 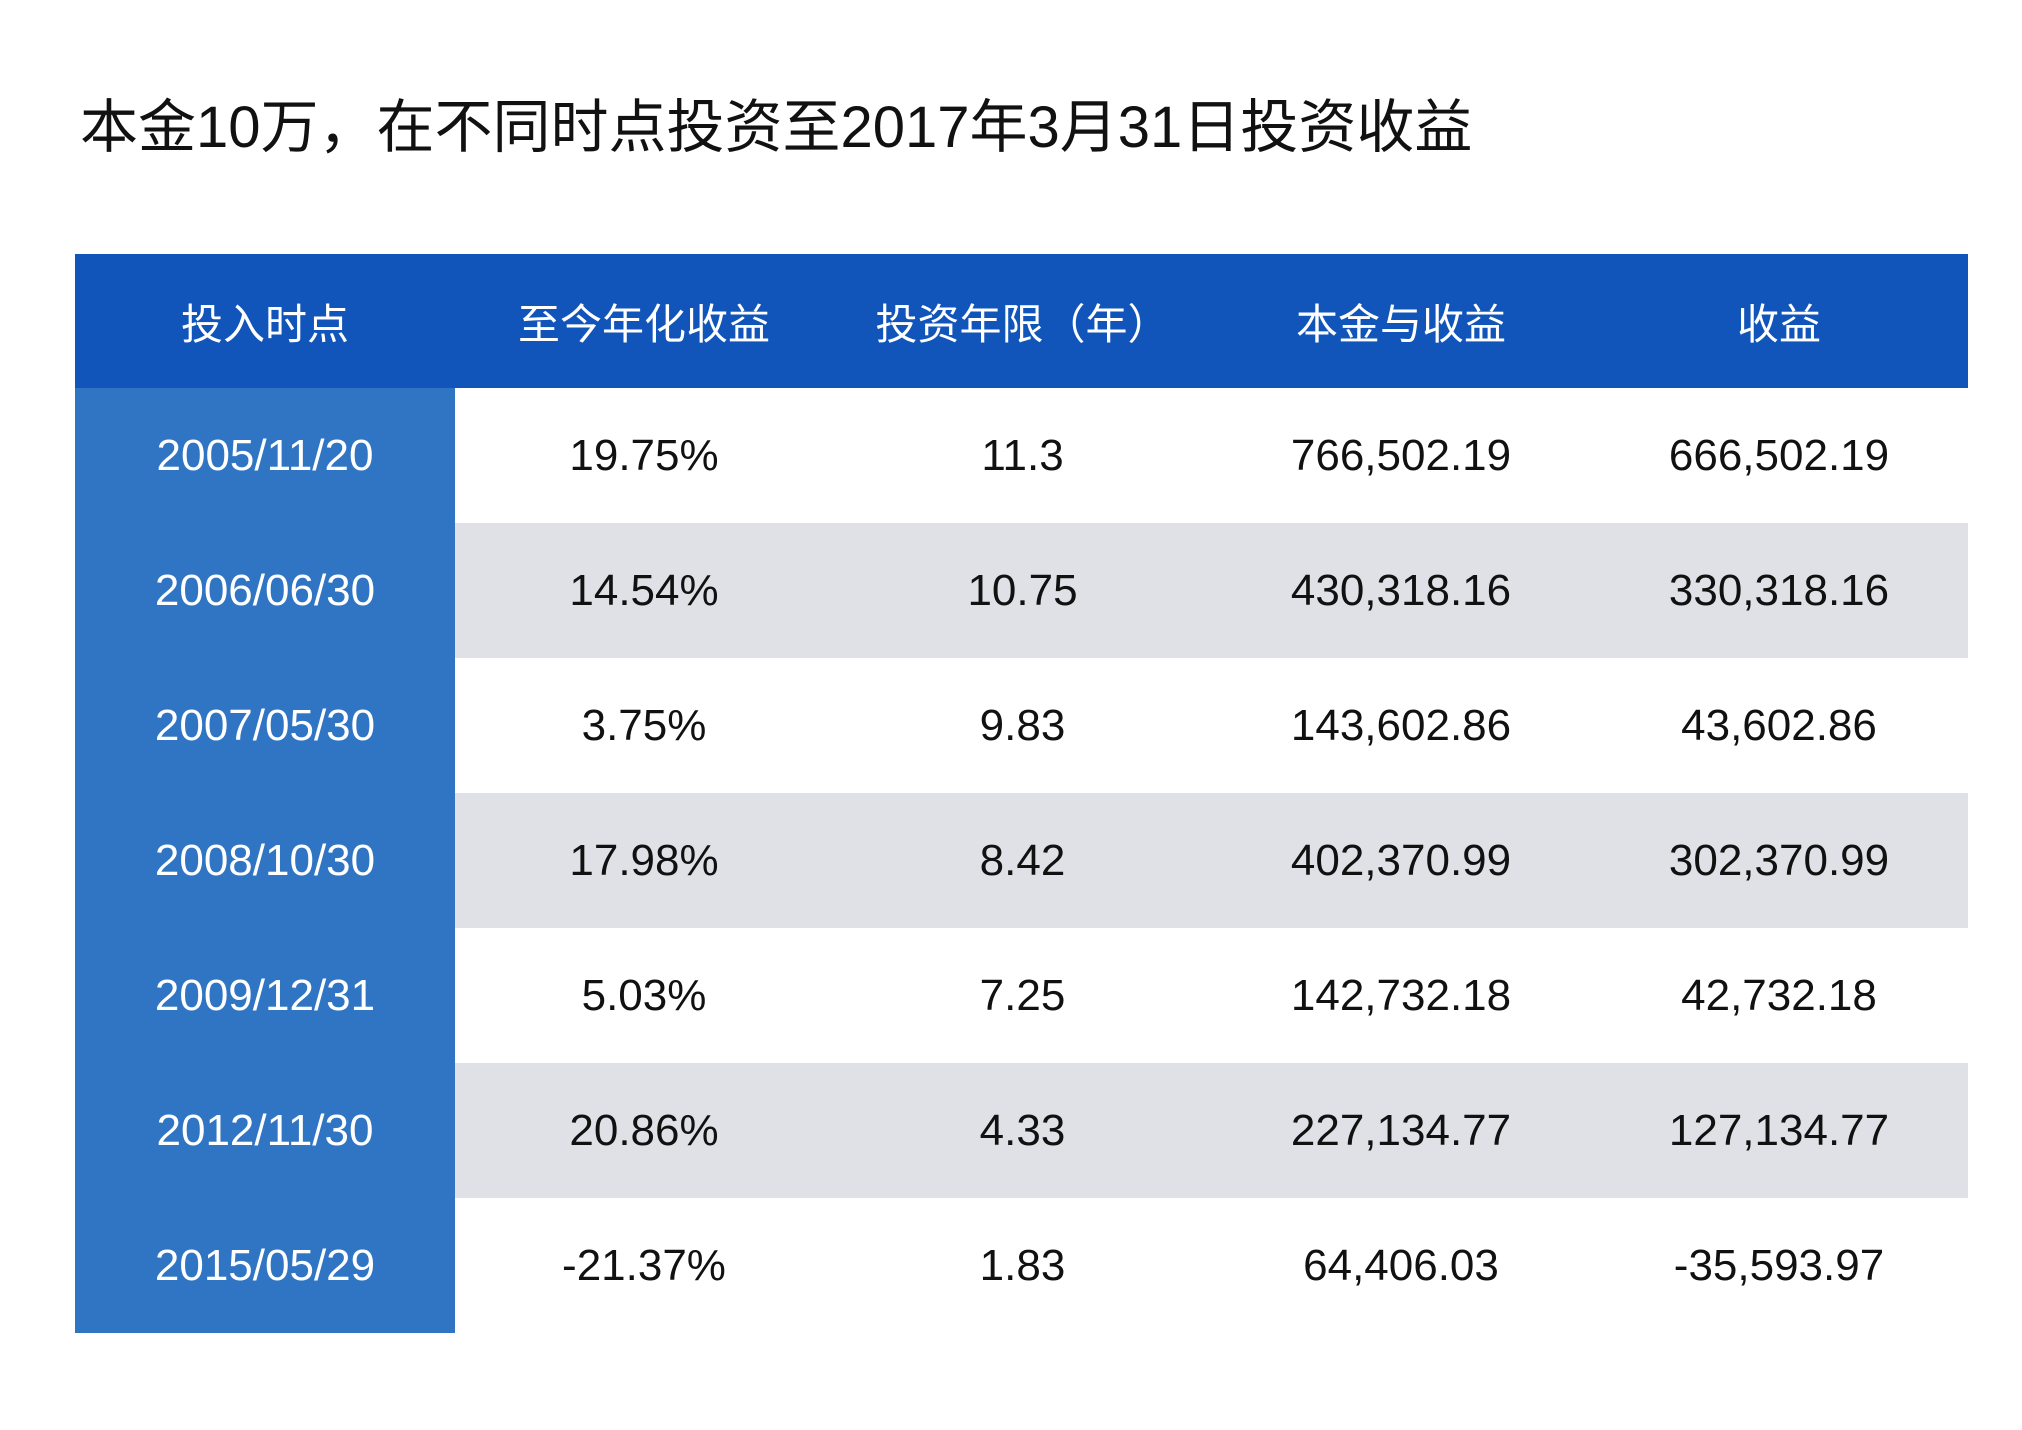 I want to click on cell-invest-date: 2006/06/30, so click(x=265, y=590).